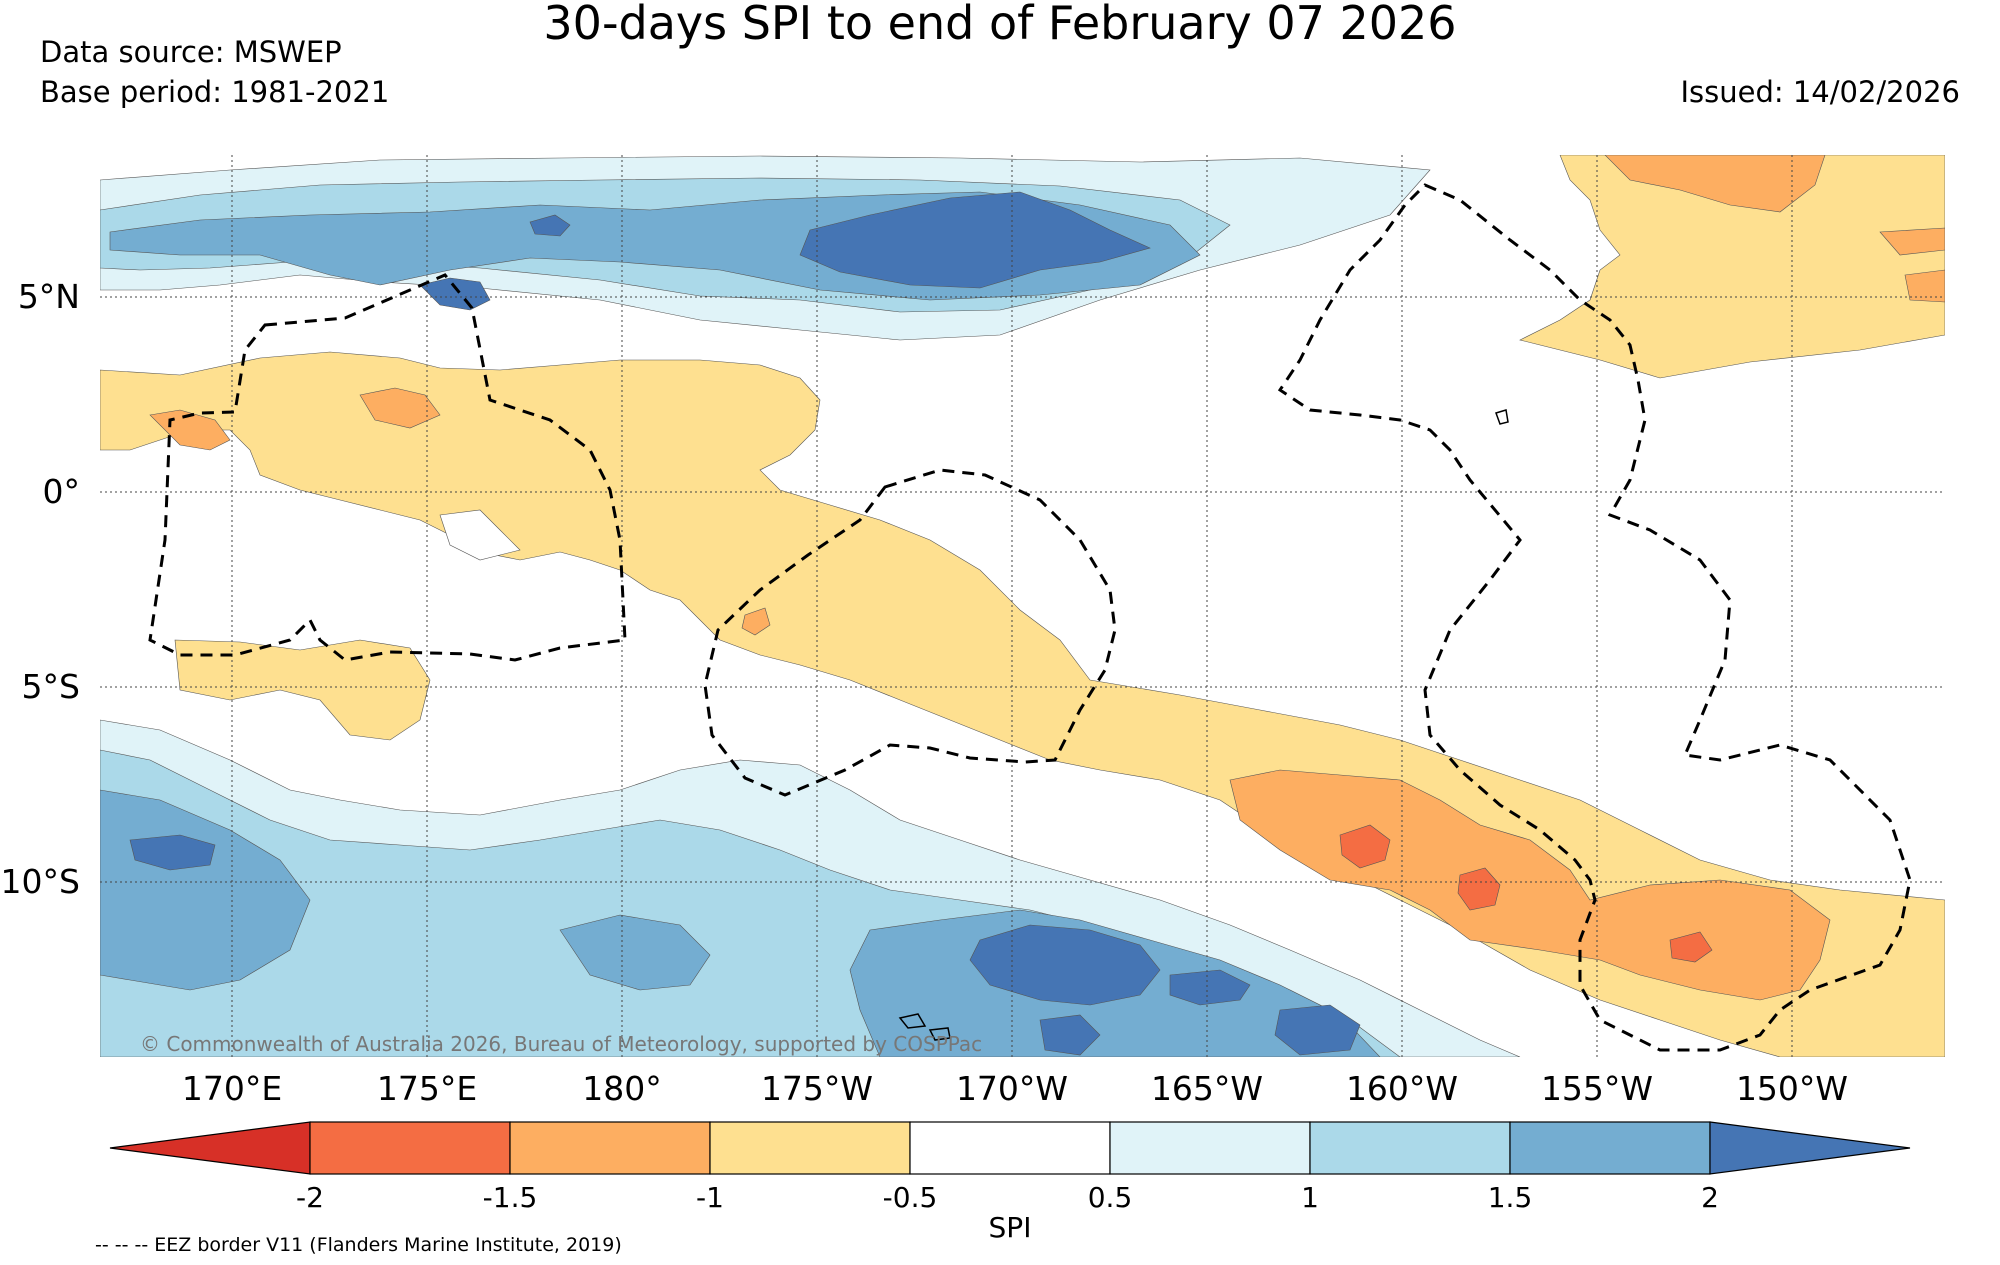 The image size is (2000, 1265). Describe the element at coordinates (1510, 1197) in the screenshot. I see `colorbar-tick-label: 1.5` at that location.